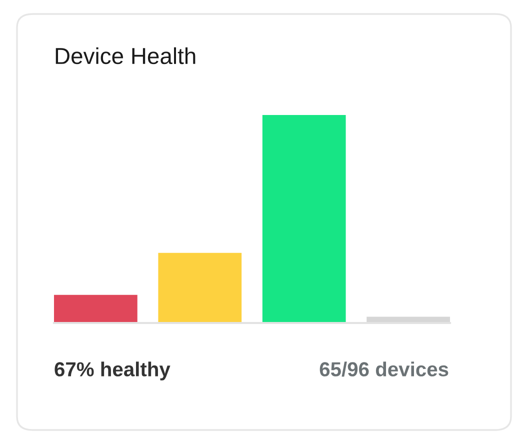 The width and height of the screenshot is (528, 447). Describe the element at coordinates (384, 369) in the screenshot. I see `text: 65/96 devices` at that location.